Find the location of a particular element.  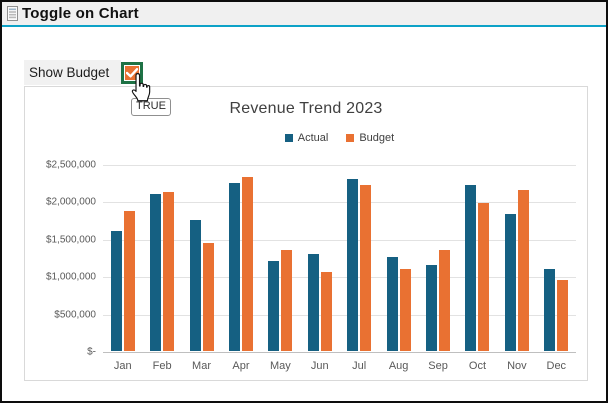

legend-item-actual: Actual is located at coordinates (306, 138).